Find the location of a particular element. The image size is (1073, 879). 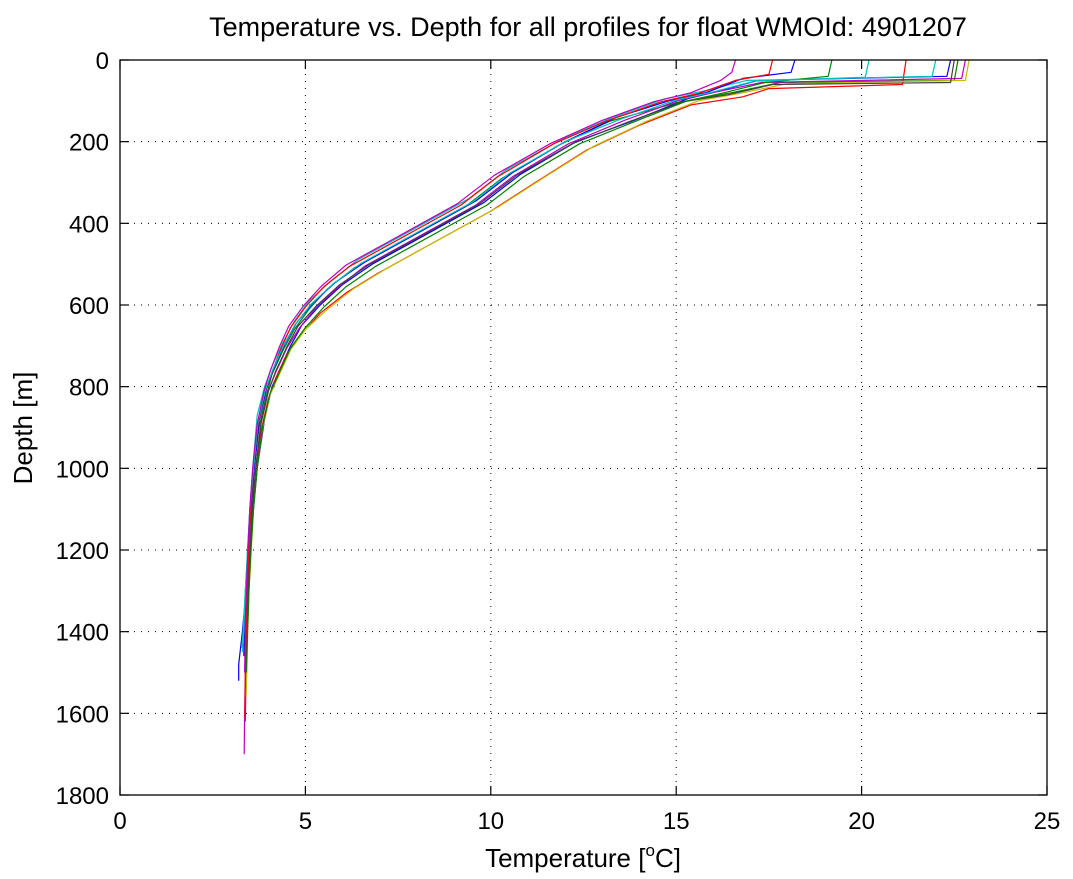

x-axis-label: Temperature [oC] is located at coordinates (583, 857).